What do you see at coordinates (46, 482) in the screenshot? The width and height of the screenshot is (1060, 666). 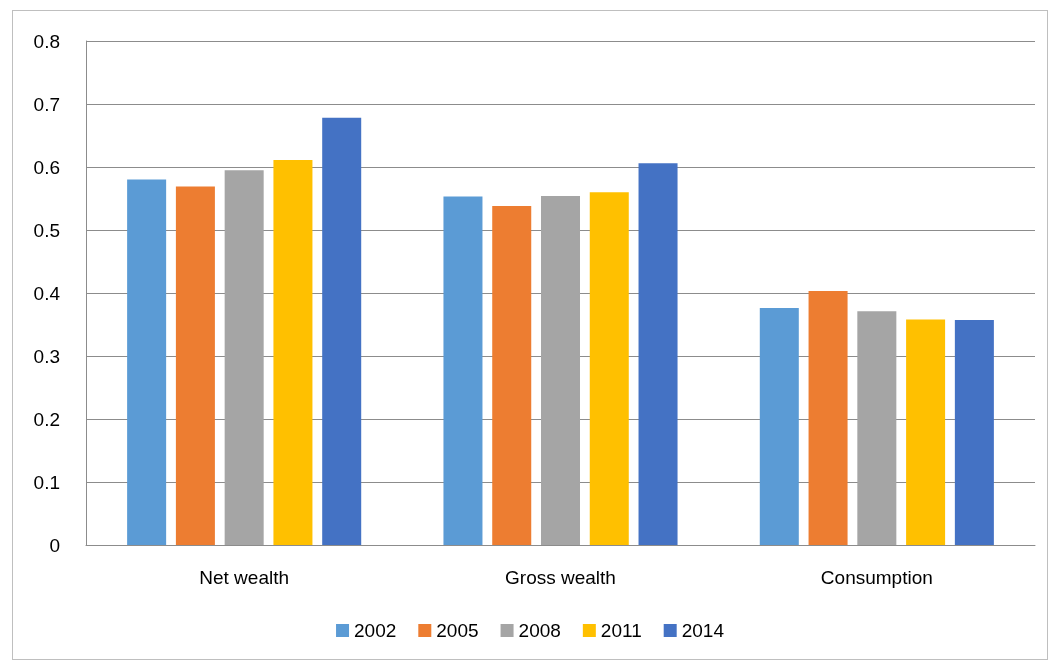 I see `y-tick-label: 0.1` at bounding box center [46, 482].